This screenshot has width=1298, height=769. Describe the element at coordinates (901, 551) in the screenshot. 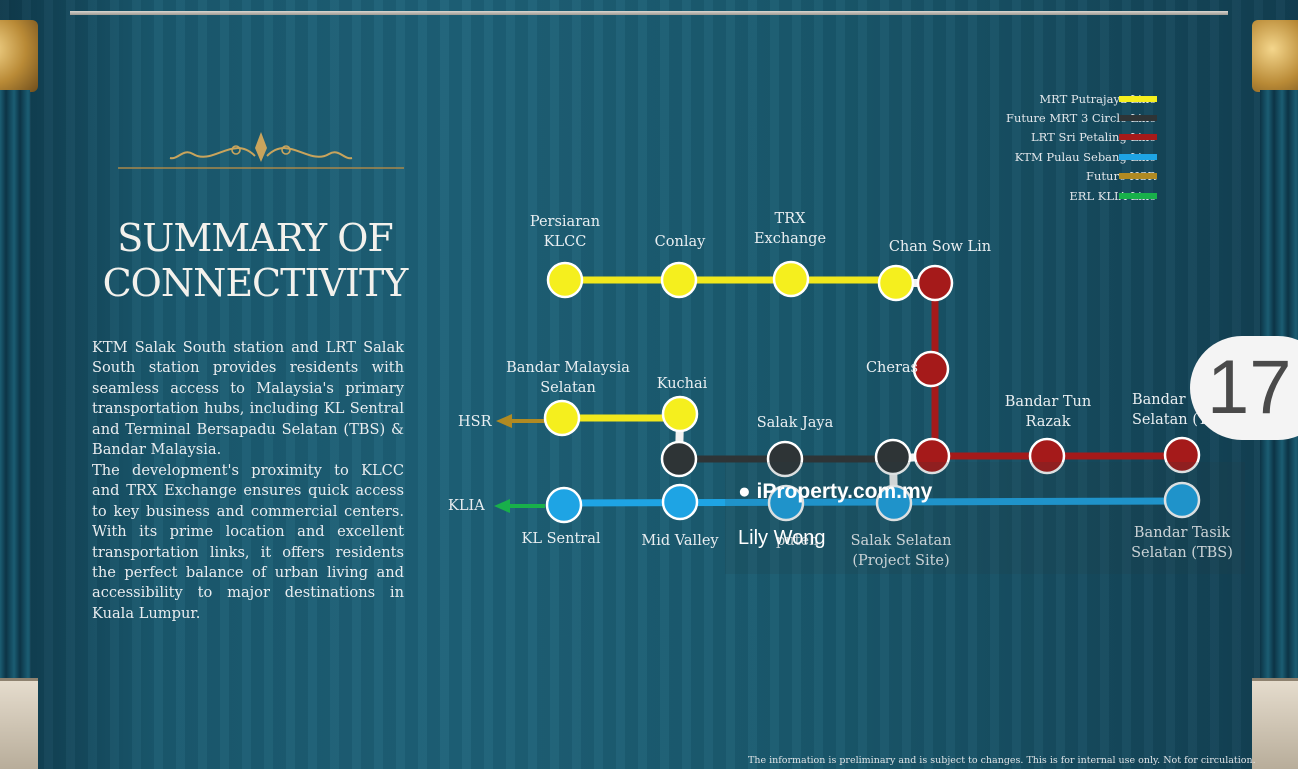

I see `station-label-salak-selatan: Salak Selatan (Project Site)` at that location.